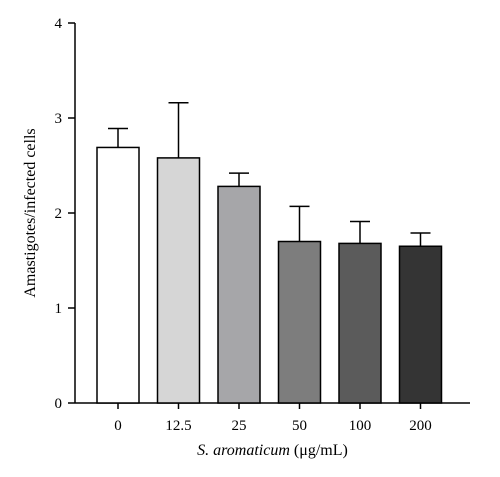  I want to click on y-tick-label: 4, so click(59, 24).